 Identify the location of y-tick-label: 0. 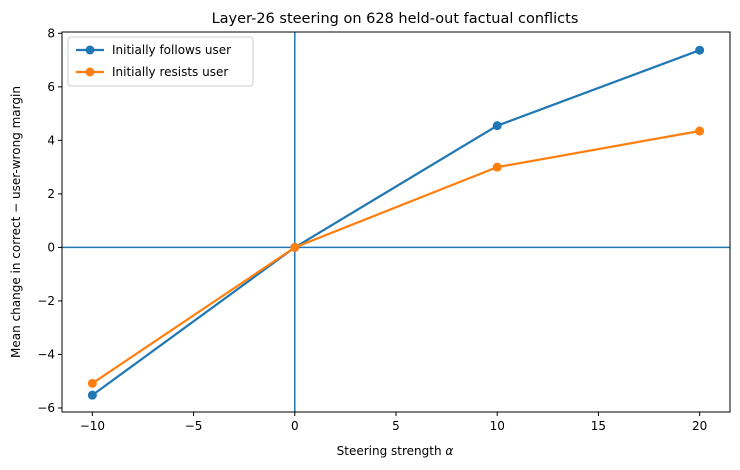
(51, 247).